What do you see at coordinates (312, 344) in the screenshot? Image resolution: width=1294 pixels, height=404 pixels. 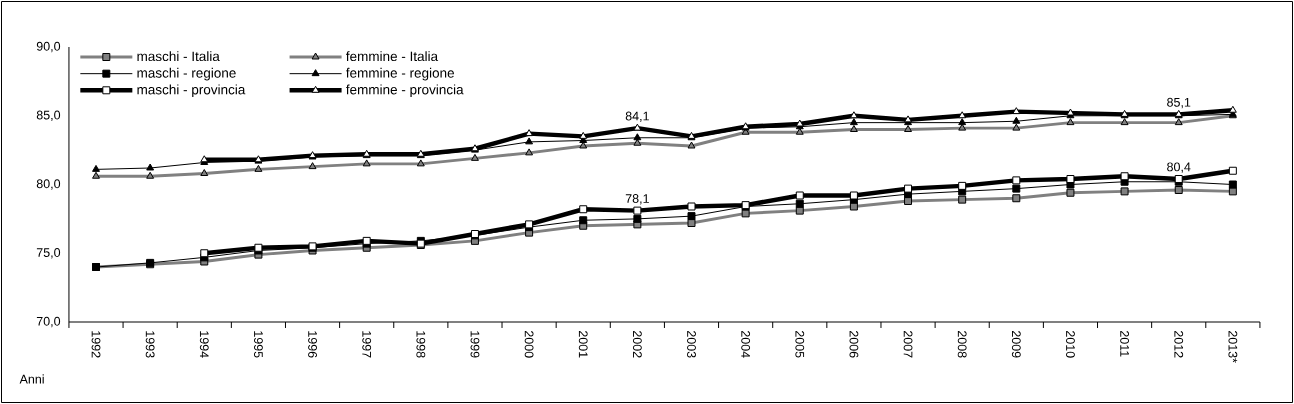 I see `x-tick-label: 1996` at bounding box center [312, 344].